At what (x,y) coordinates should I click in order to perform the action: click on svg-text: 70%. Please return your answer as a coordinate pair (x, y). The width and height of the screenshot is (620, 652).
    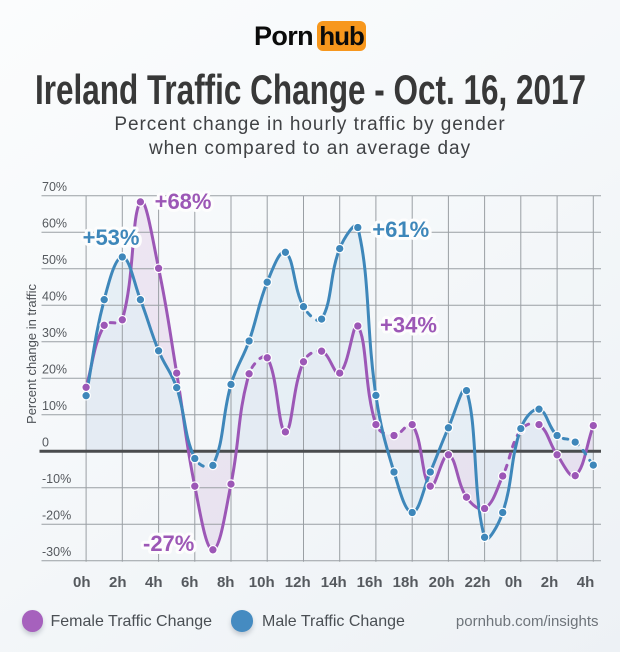
    Looking at the image, I should click on (54, 187).